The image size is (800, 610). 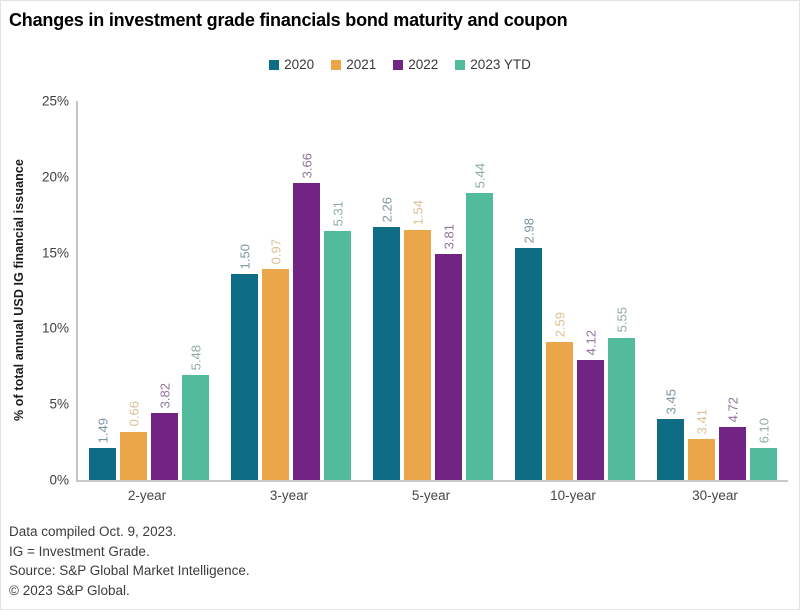 I want to click on bar-group-30-year: 3.45 3.41 4.72 6.10, so click(x=717, y=290).